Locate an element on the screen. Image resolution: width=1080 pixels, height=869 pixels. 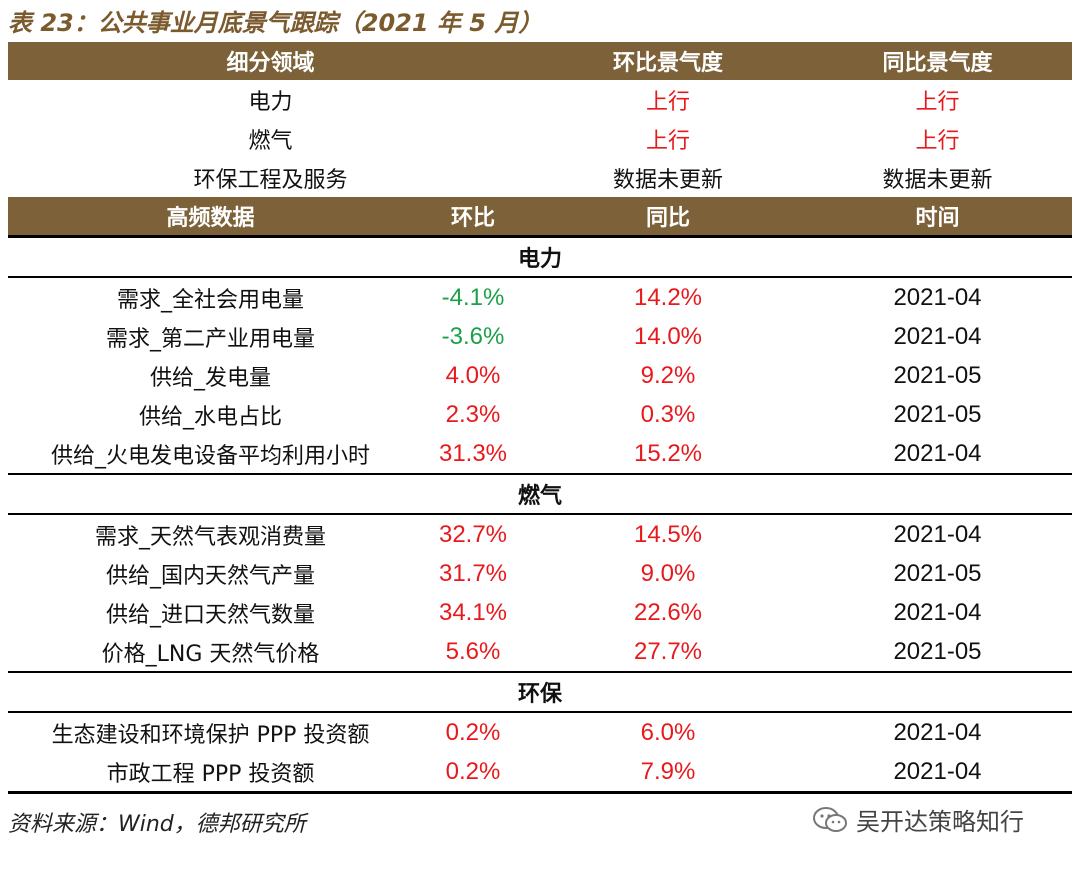
mom-value: 31.7% is located at coordinates (473, 573).